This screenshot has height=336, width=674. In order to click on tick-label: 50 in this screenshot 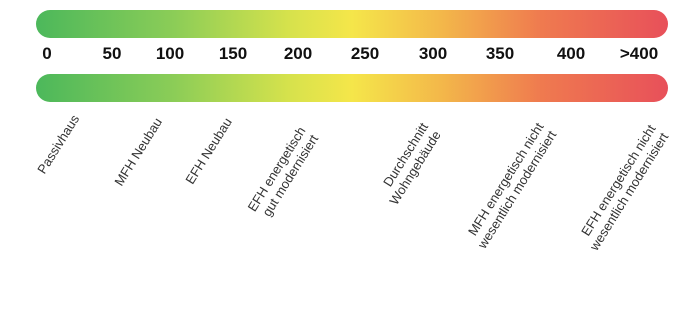, I will do `click(112, 53)`.